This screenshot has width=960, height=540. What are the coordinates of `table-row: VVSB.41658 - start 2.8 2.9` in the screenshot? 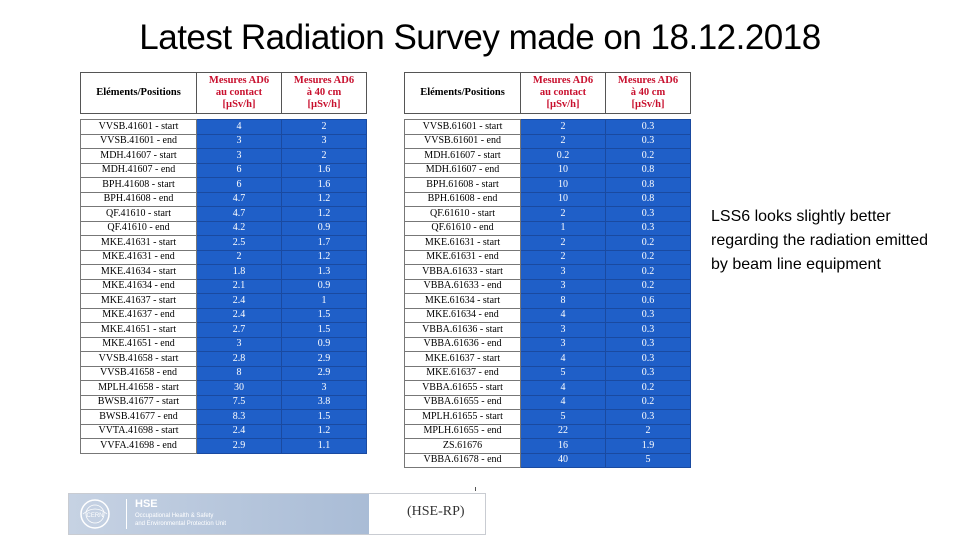 It's located at (223, 359).